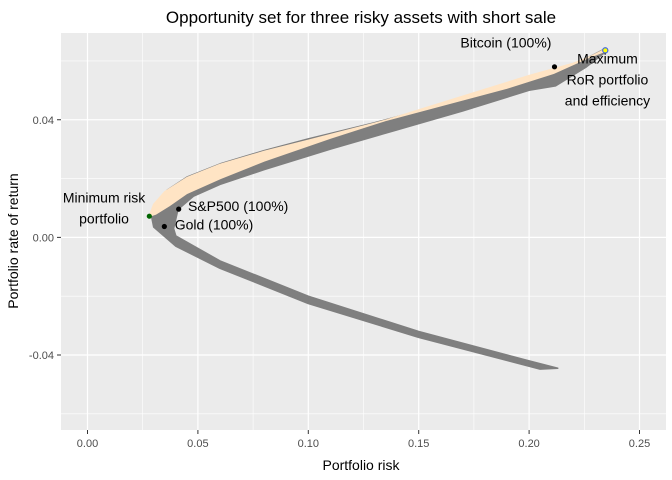 This screenshot has height=480, width=672. What do you see at coordinates (41, 356) in the screenshot?
I see `y-tick-label: -0.04` at bounding box center [41, 356].